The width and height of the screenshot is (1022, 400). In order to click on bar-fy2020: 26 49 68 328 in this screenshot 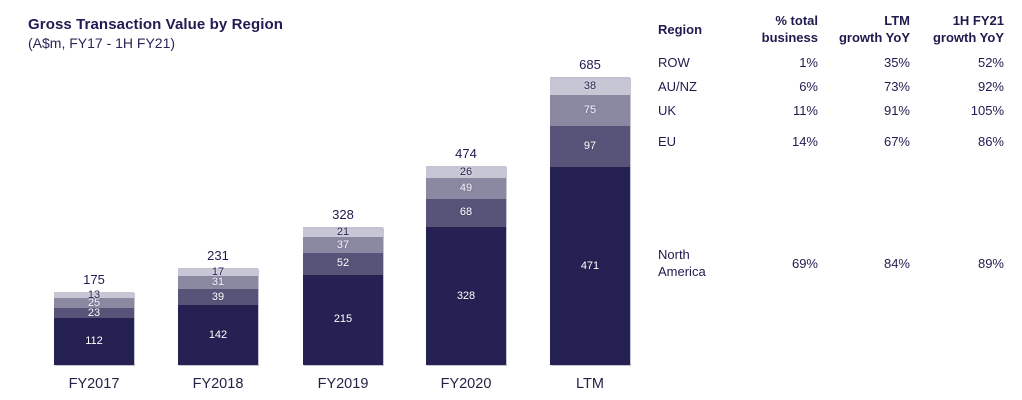, I will do `click(466, 265)`.